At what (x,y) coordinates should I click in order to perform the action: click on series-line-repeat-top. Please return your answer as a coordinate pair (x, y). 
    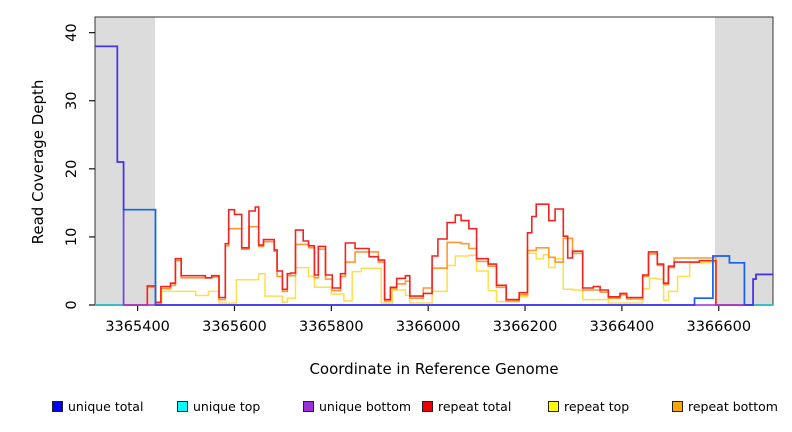
    Looking at the image, I should click on (434, 279).